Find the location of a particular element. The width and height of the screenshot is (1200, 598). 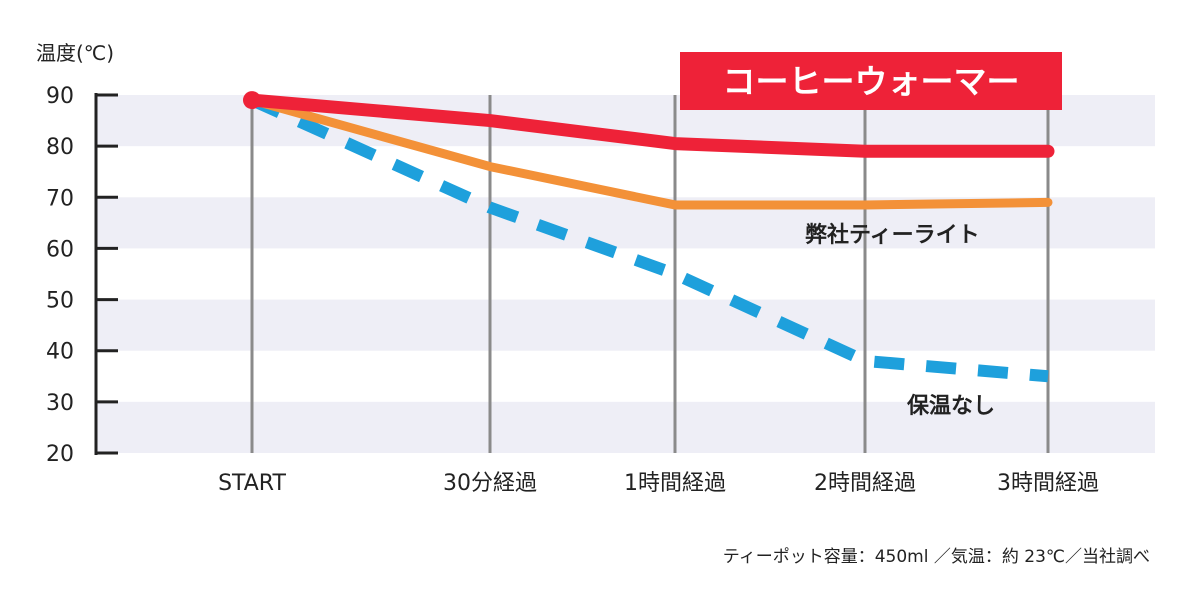

y-tick-label: 70 is located at coordinates (60, 198).